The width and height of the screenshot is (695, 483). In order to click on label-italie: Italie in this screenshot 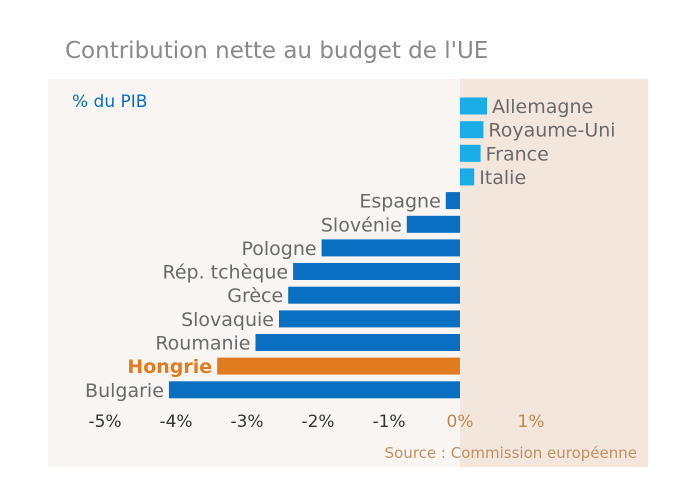, I will do `click(502, 178)`.